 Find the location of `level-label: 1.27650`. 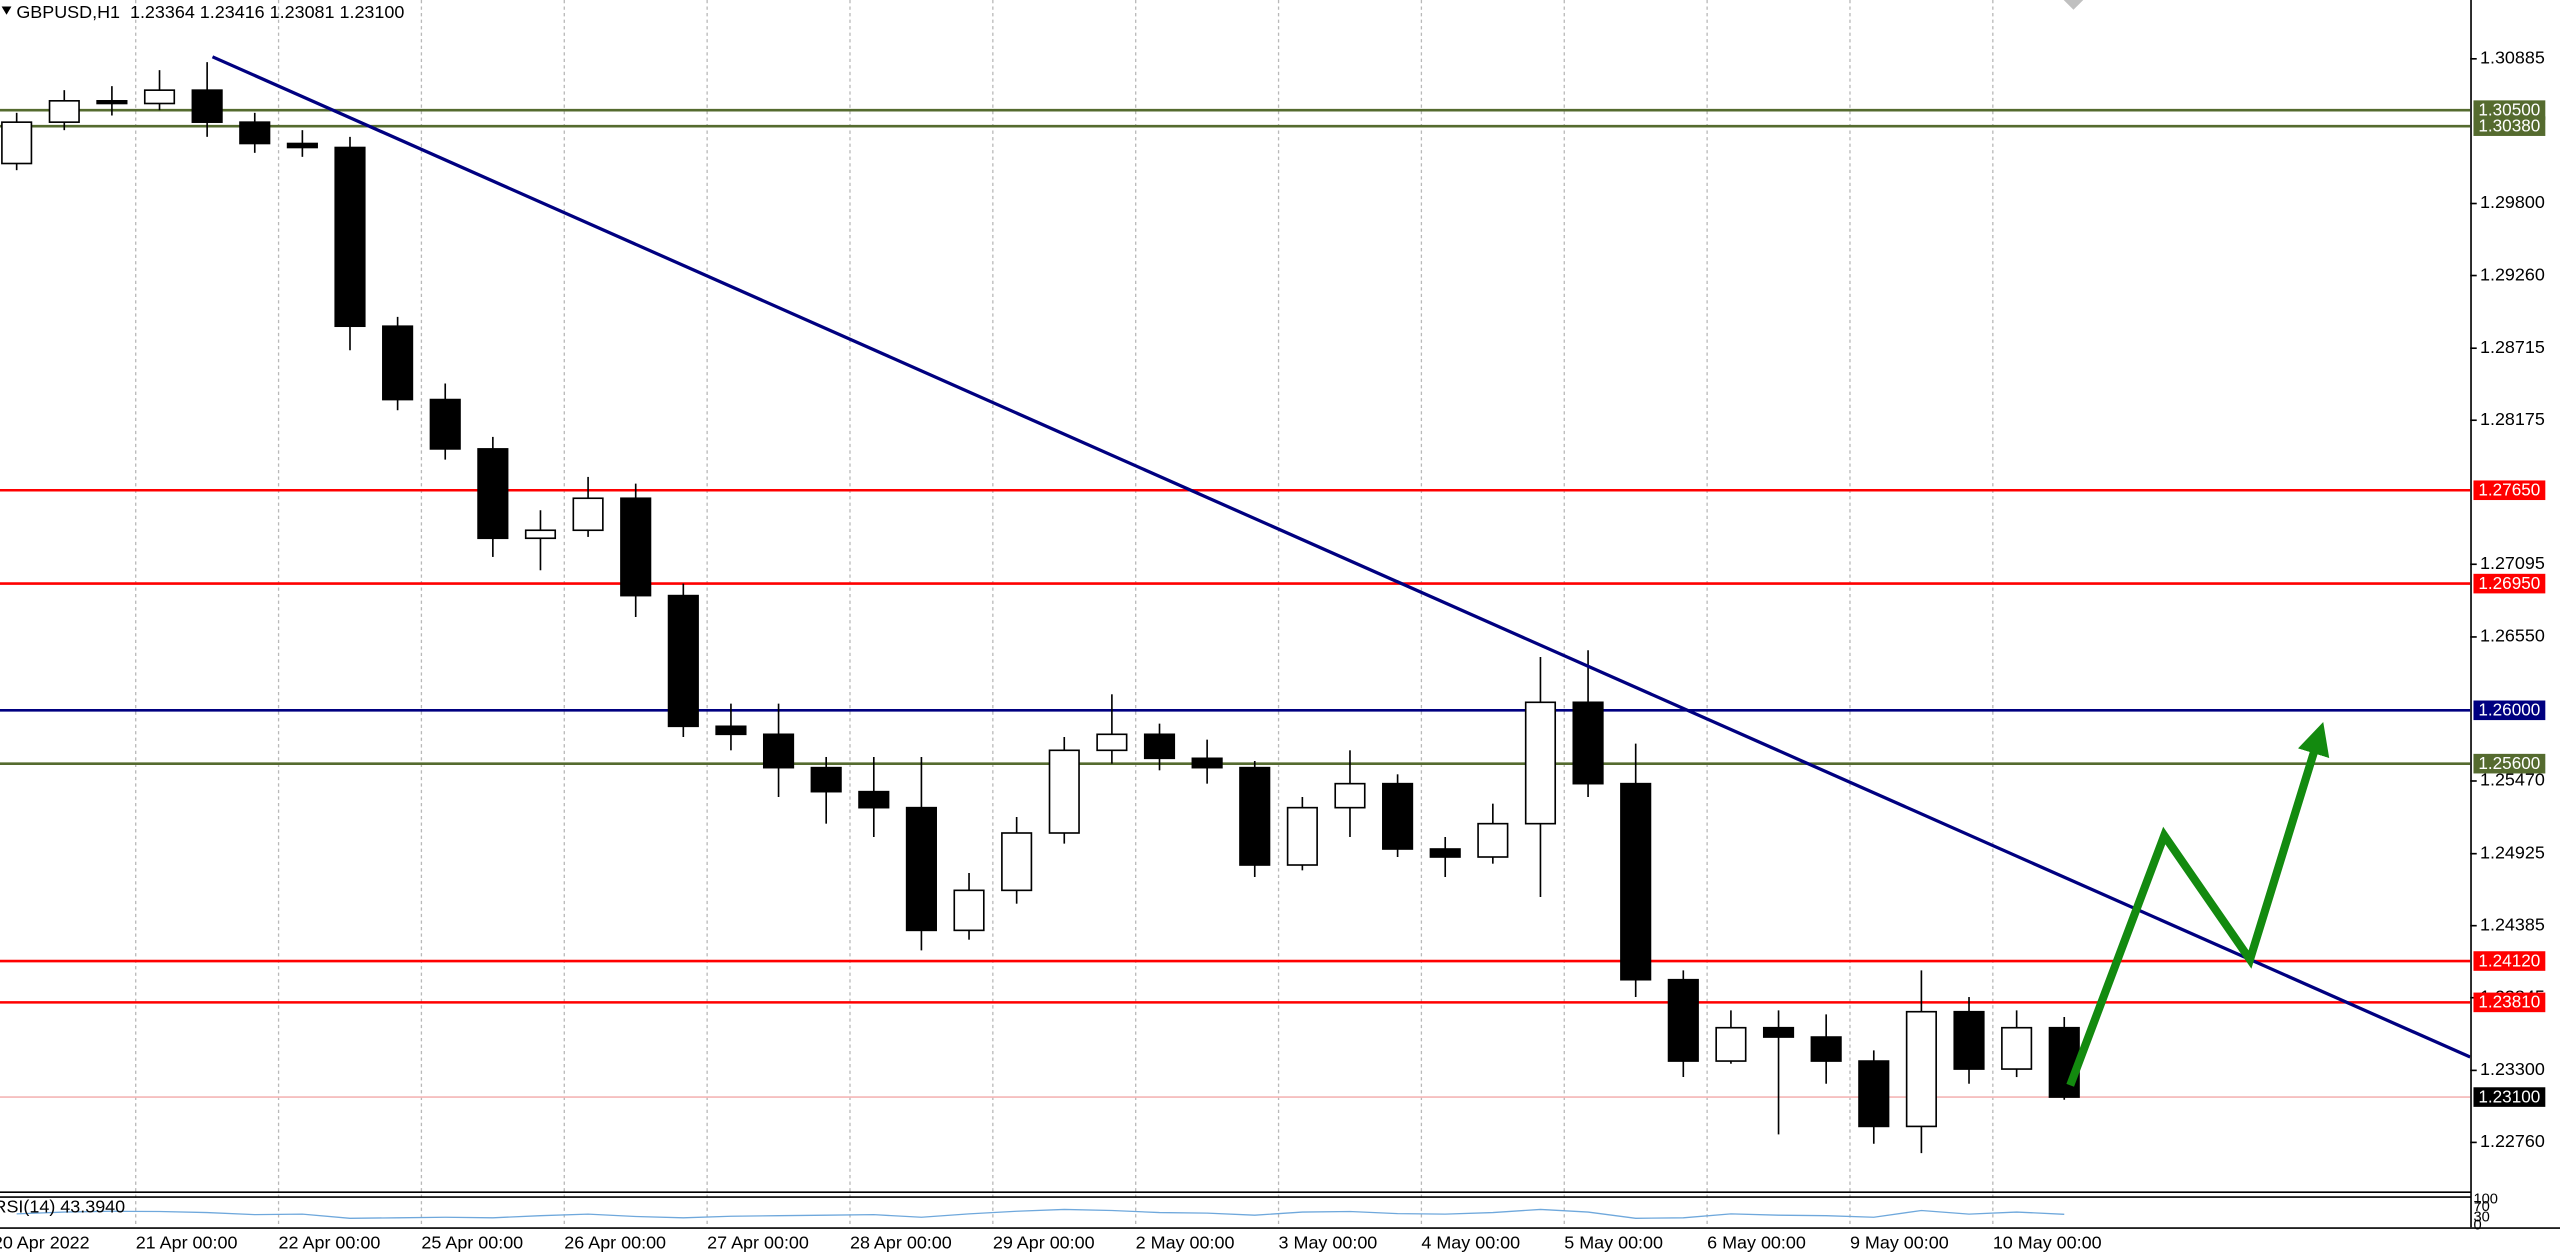

level-label: 1.27650 is located at coordinates (2509, 490).